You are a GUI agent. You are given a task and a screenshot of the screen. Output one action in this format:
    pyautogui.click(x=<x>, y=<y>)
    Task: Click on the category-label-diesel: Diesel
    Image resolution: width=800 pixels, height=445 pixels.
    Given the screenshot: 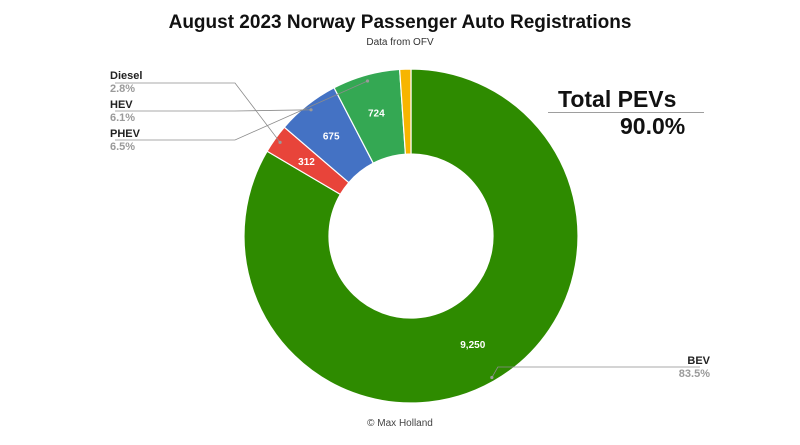 What is the action you would take?
    pyautogui.click(x=126, y=76)
    